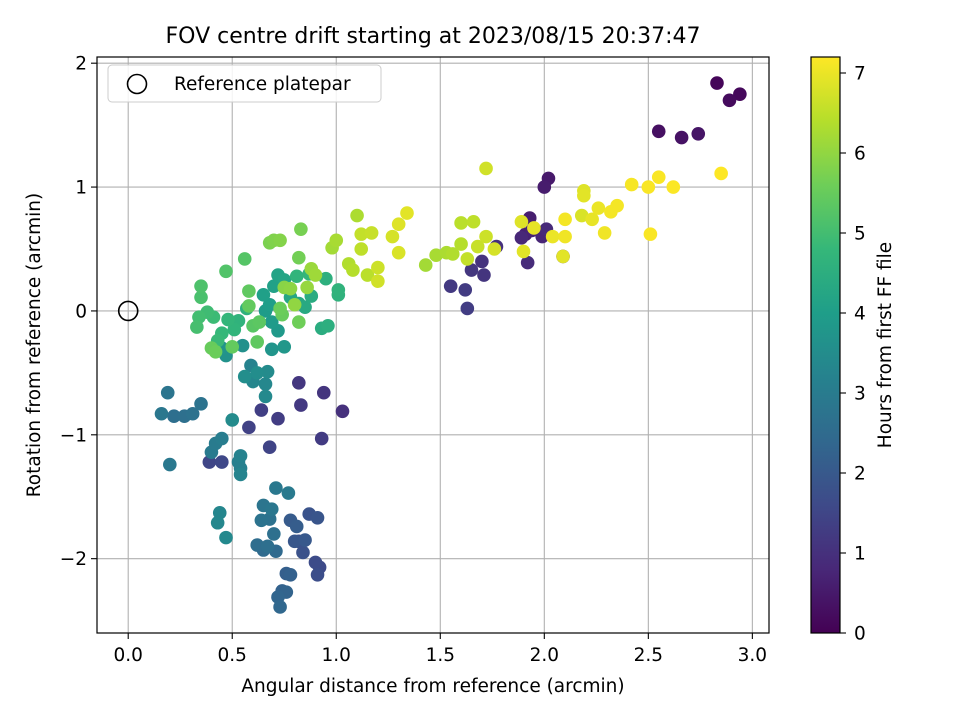 The width and height of the screenshot is (960, 725). I want to click on x-tick-label: 1.0, so click(336, 655).